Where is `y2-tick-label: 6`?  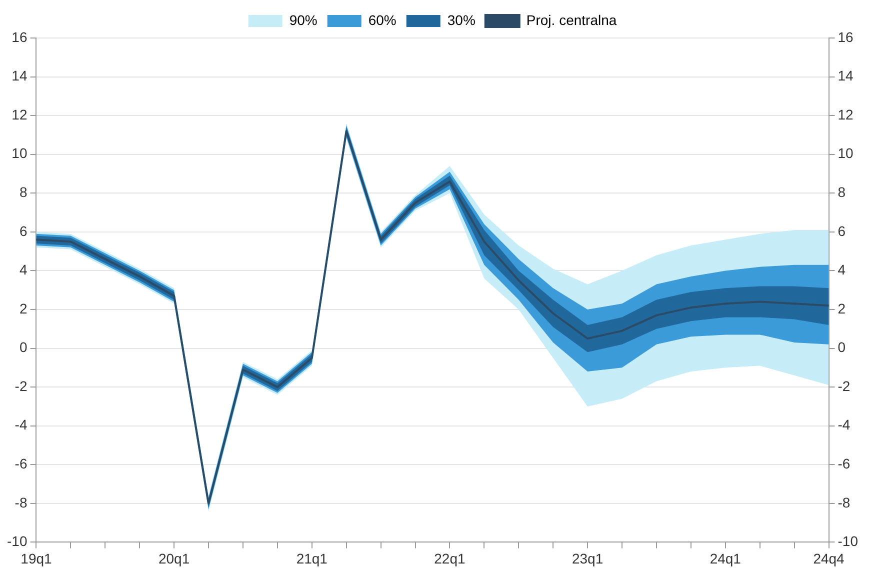
y2-tick-label: 6 is located at coordinates (842, 230).